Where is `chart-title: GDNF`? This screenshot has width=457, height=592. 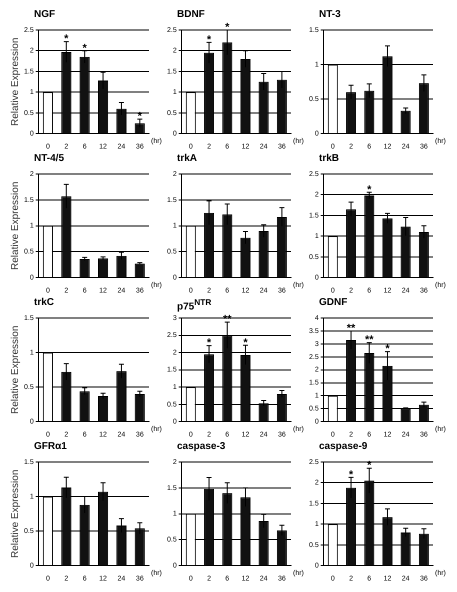 chart-title: GDNF is located at coordinates (333, 302).